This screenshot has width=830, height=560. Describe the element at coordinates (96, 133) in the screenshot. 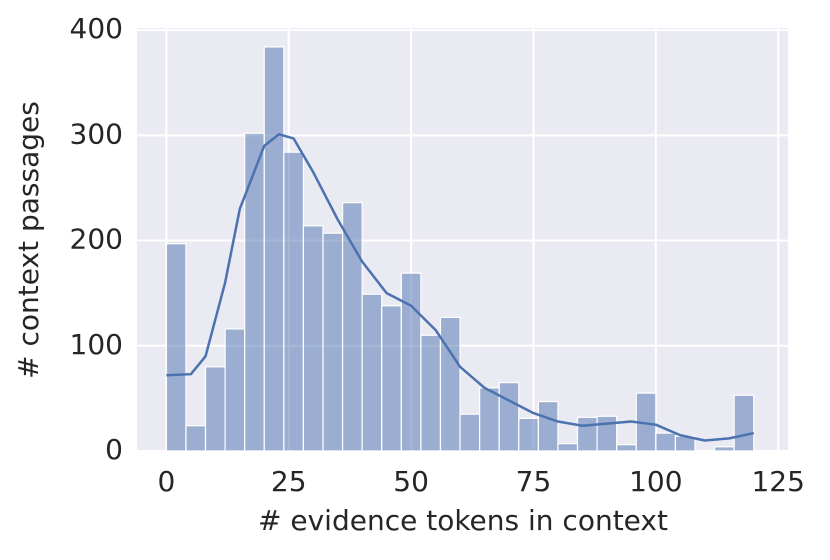

I see `y-tick-label: 300` at that location.